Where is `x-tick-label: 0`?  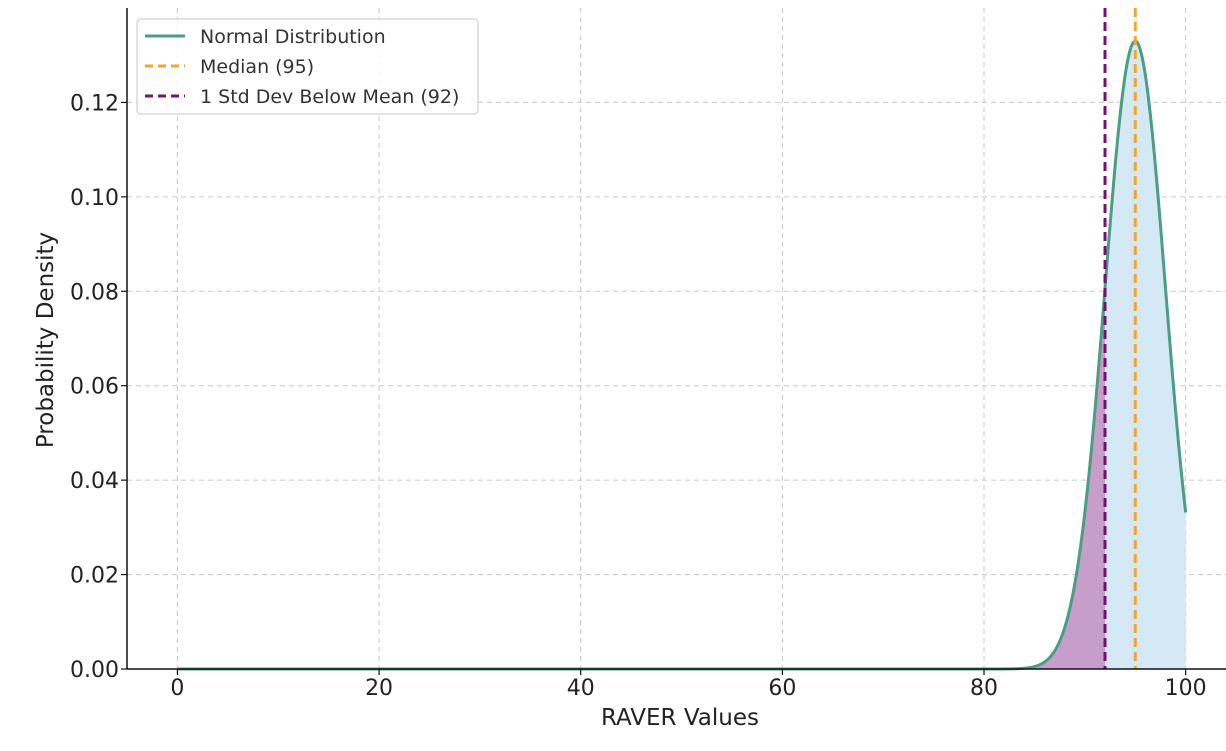
x-tick-label: 0 is located at coordinates (177, 688).